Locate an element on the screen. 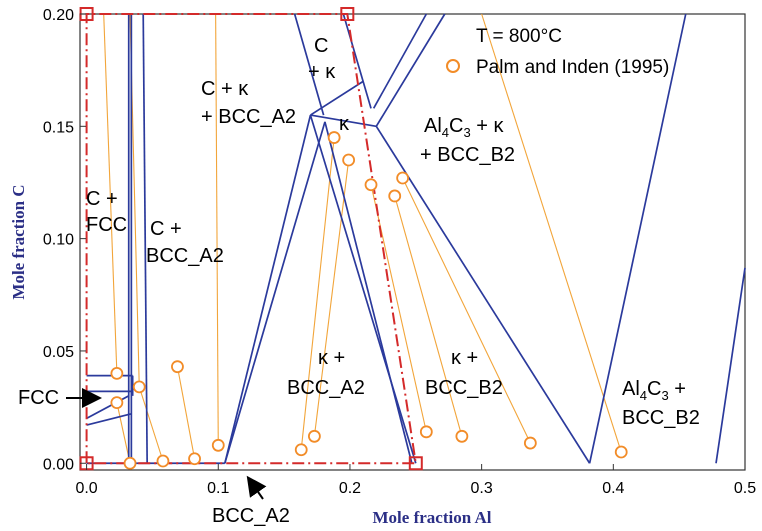  region-label-al4c3-bcc-b2: Al4C3 + BCC_B2 is located at coordinates (661, 403).